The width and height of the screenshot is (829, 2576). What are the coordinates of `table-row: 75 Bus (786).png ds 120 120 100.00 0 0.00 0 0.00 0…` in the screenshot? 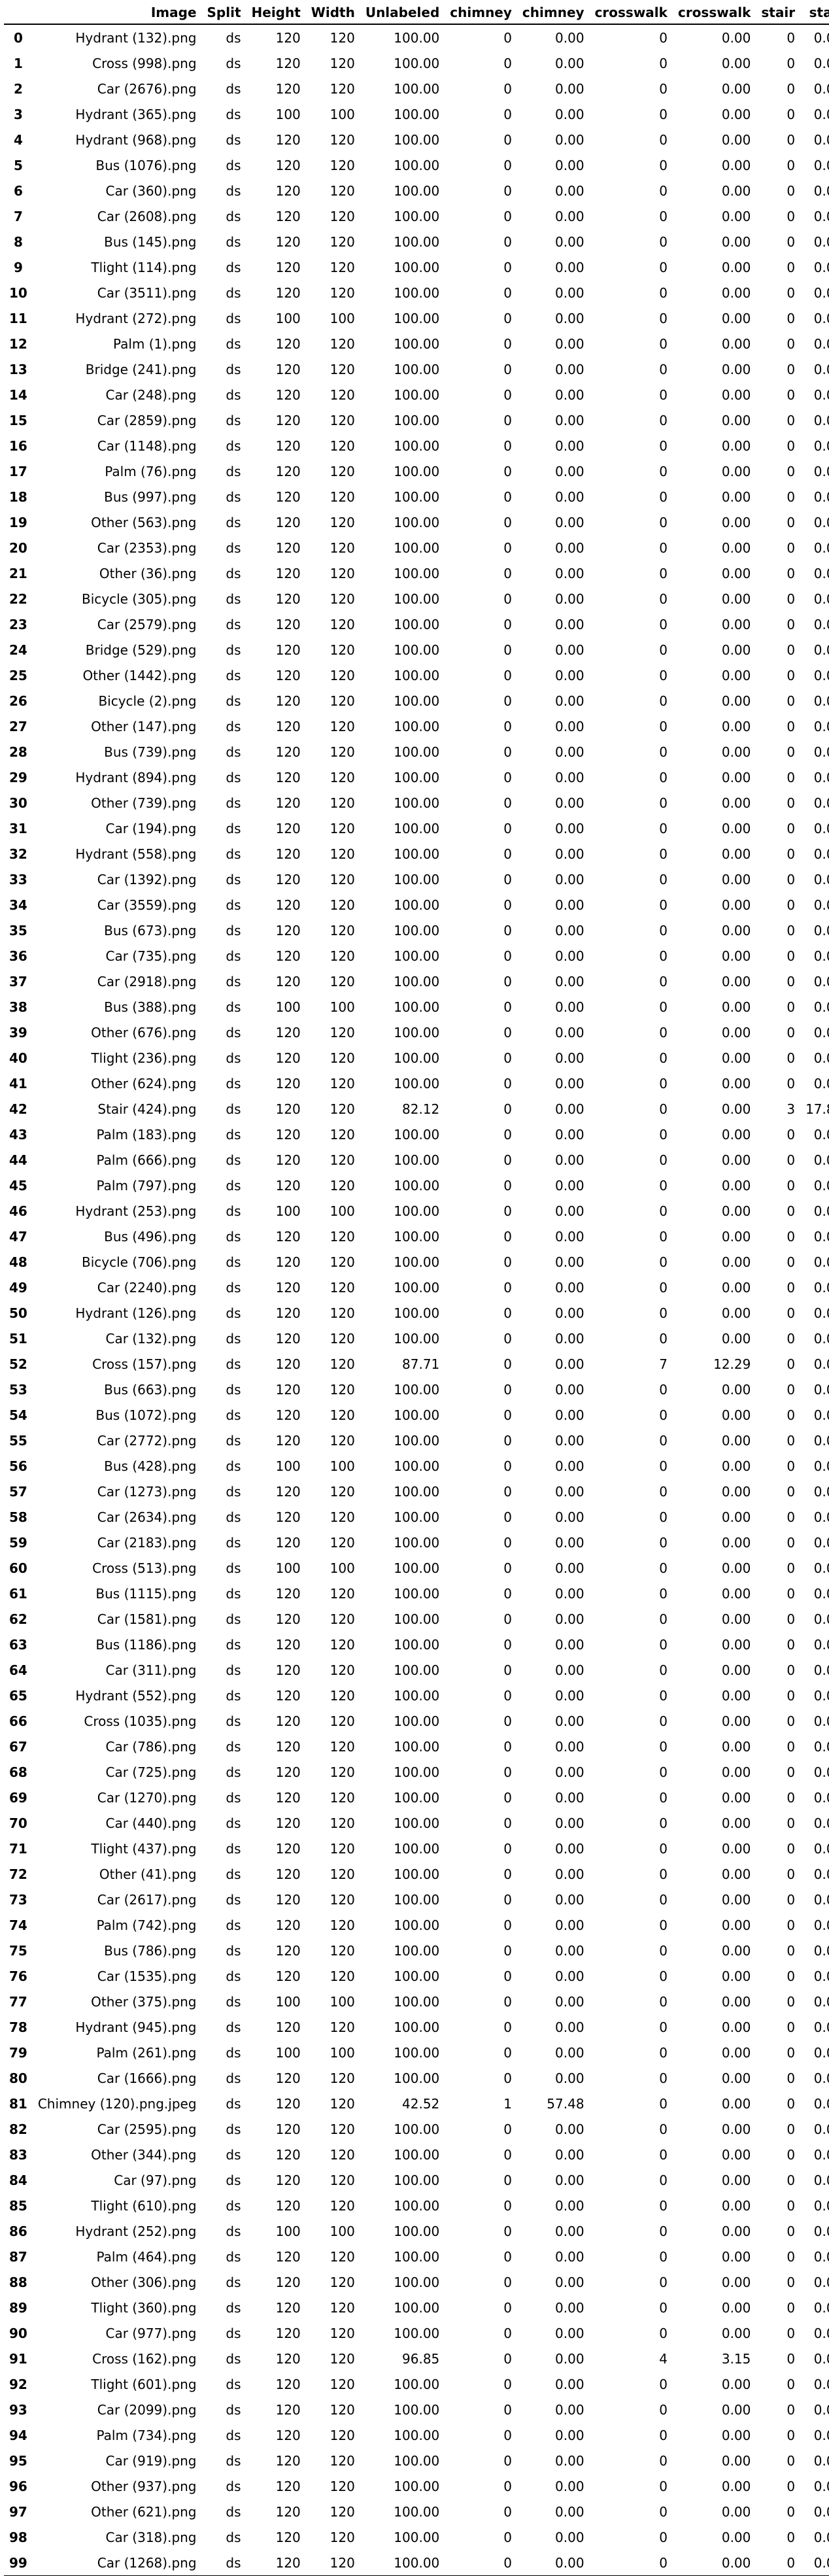 It's located at (416, 1951).